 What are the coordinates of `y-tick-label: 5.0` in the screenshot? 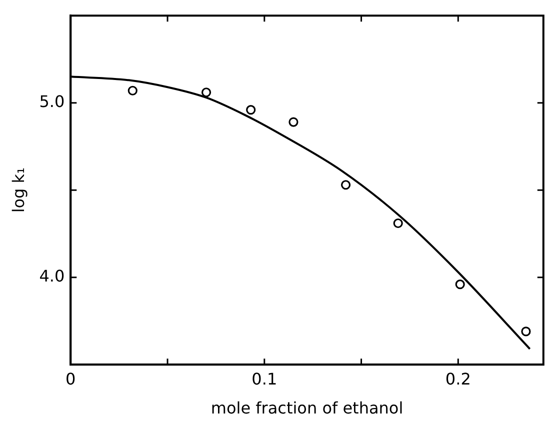 It's located at (52, 102).